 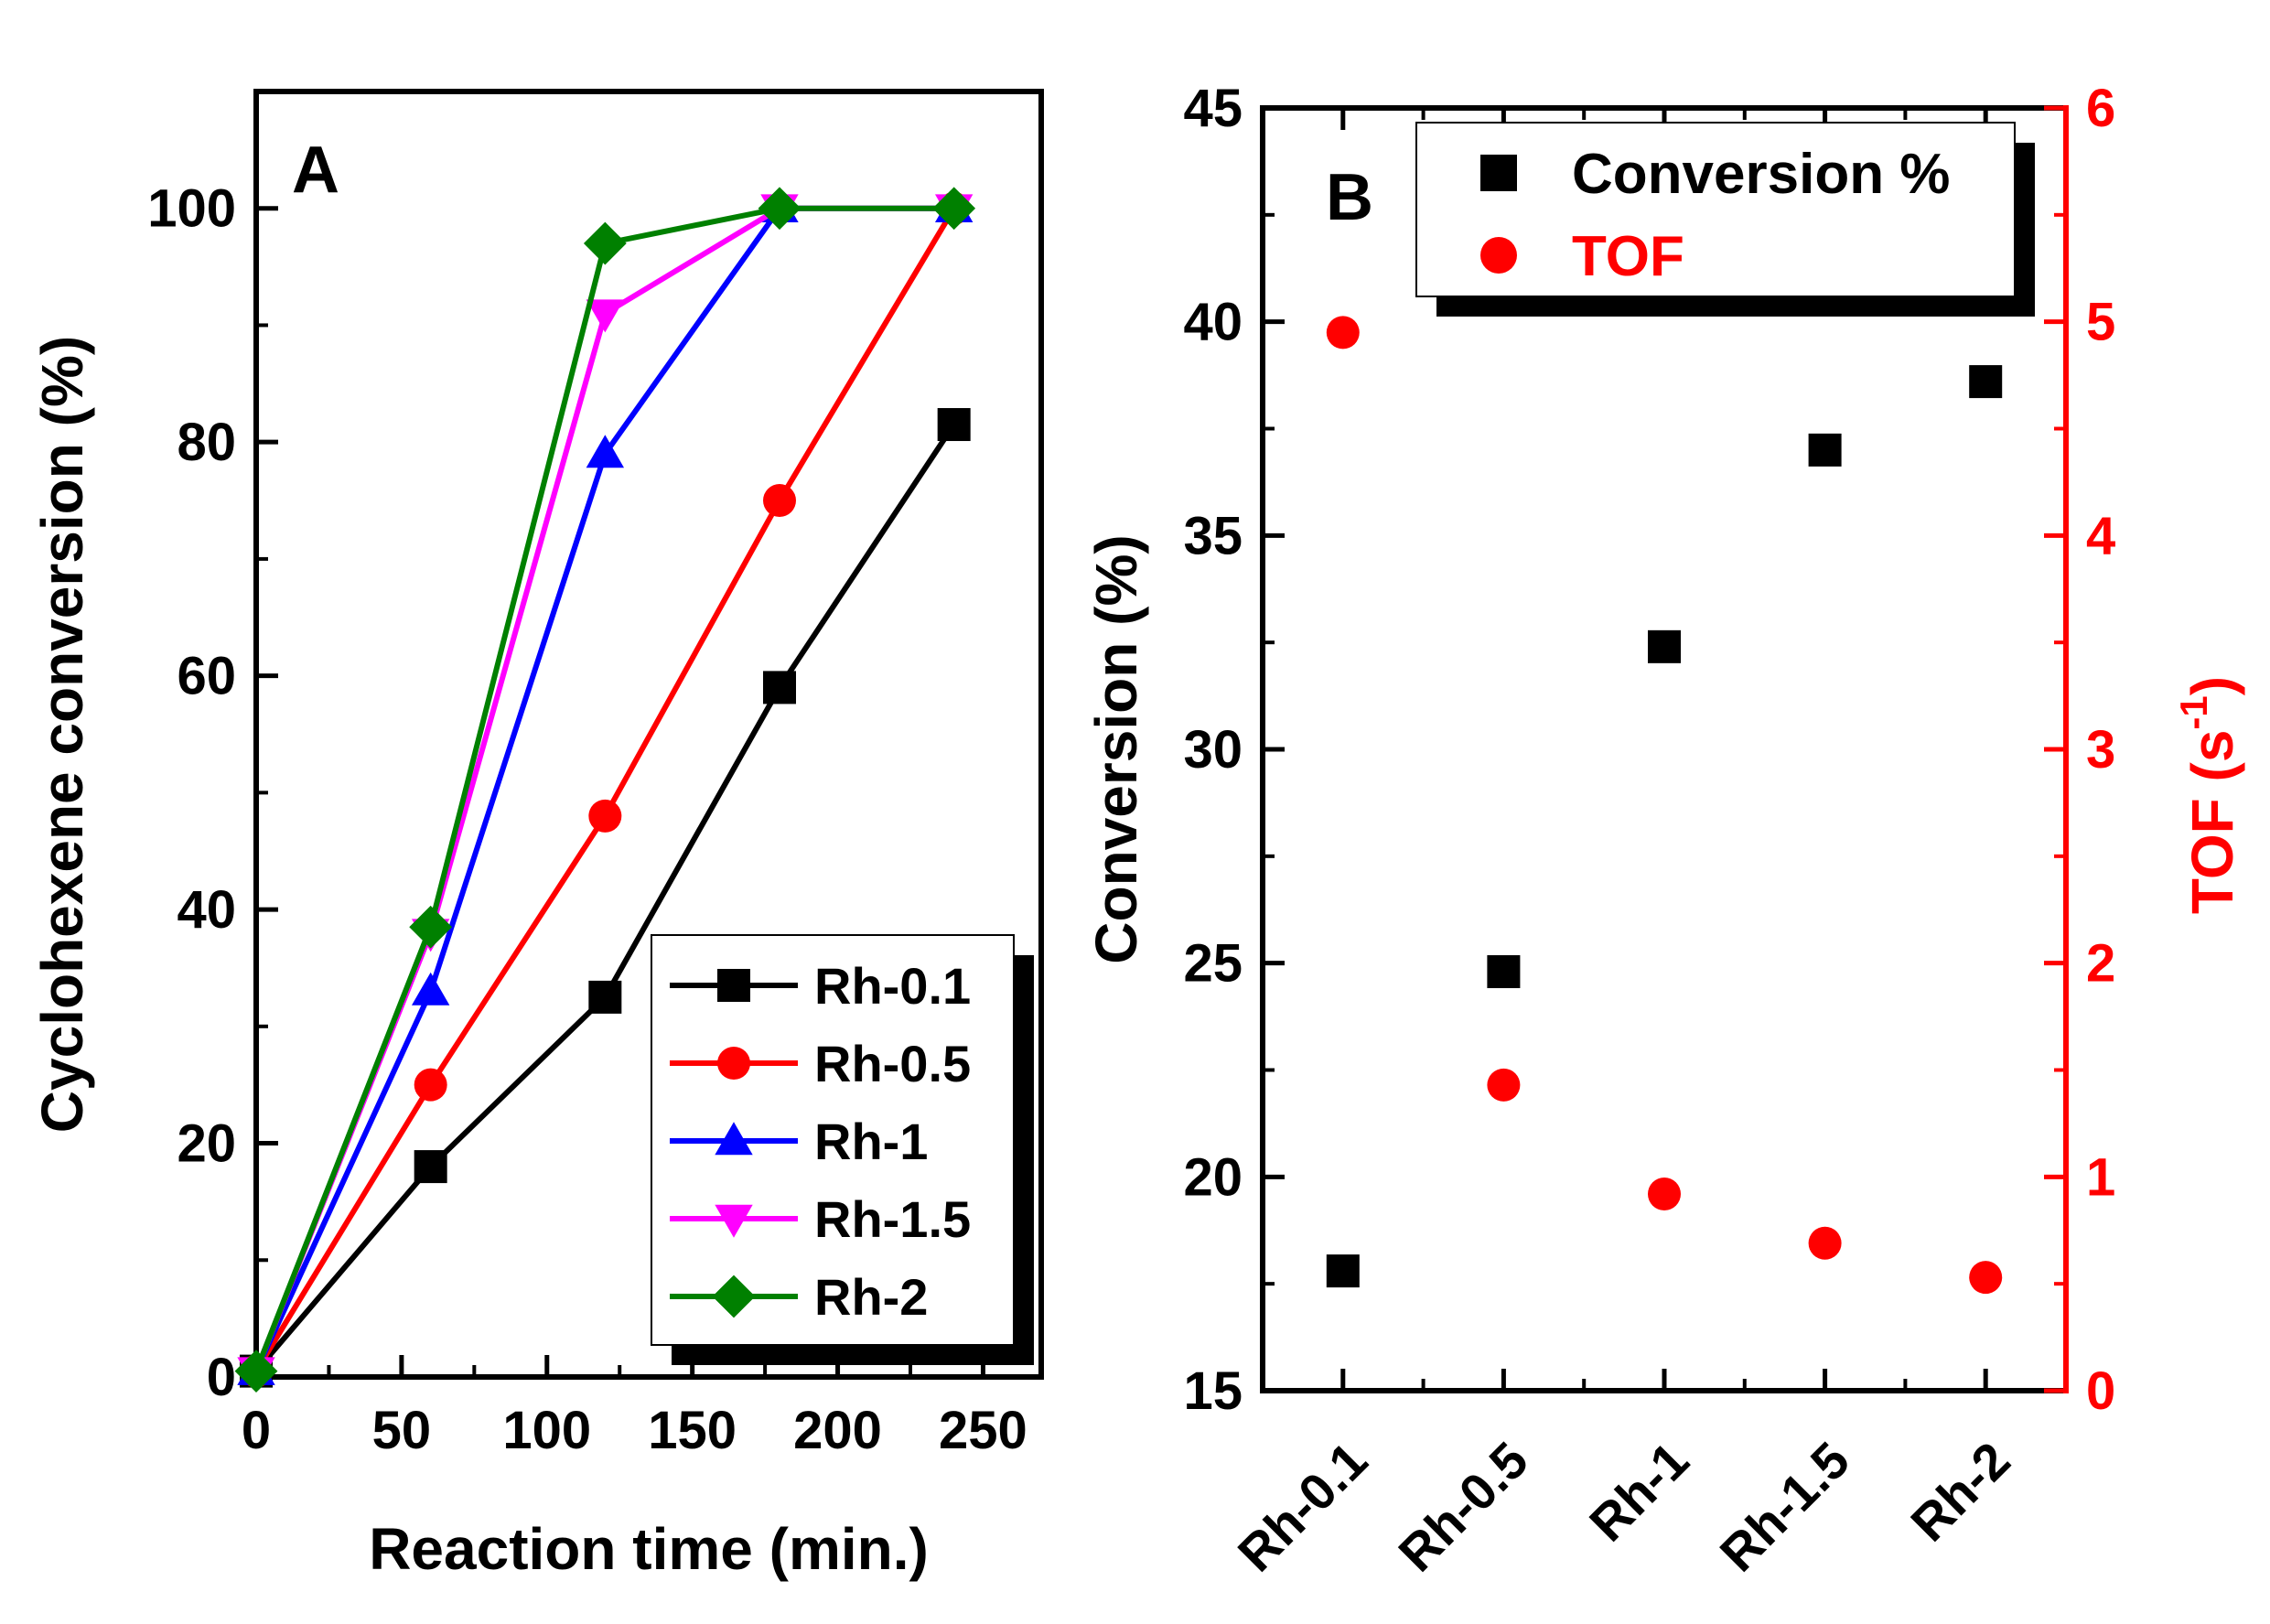 I want to click on panel-label-a: A, so click(x=315, y=170).